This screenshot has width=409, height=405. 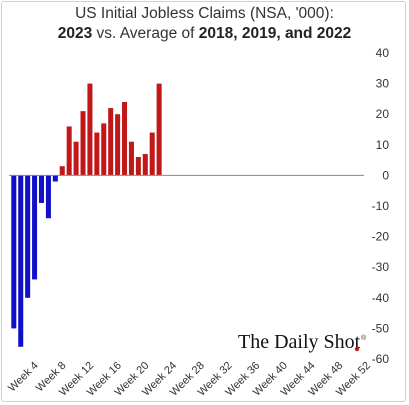 I want to click on title-comparison-years: 2018, 2019, and 2022, so click(x=275, y=33).